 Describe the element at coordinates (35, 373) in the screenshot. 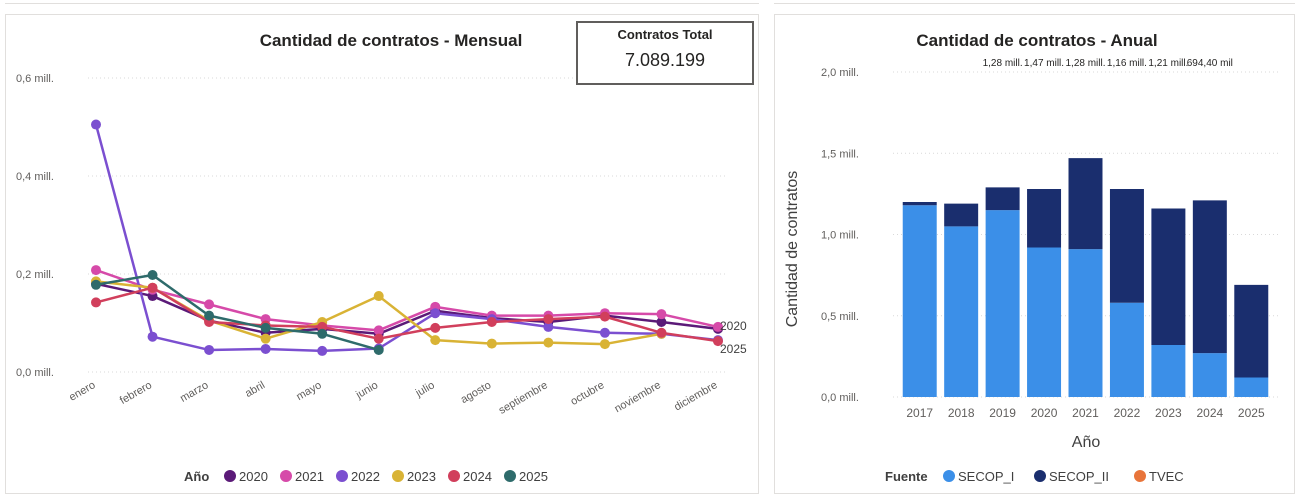

I see `y-tick-label: 0,0 mill.` at that location.